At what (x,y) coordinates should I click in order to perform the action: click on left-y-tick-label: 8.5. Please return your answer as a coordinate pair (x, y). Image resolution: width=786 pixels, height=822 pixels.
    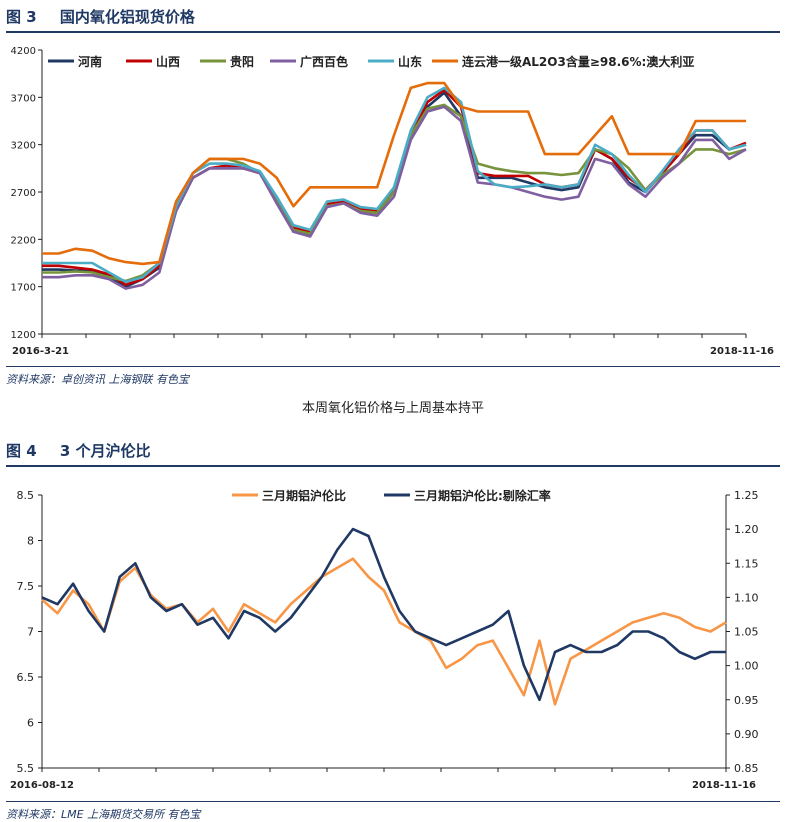
    Looking at the image, I should click on (26, 495).